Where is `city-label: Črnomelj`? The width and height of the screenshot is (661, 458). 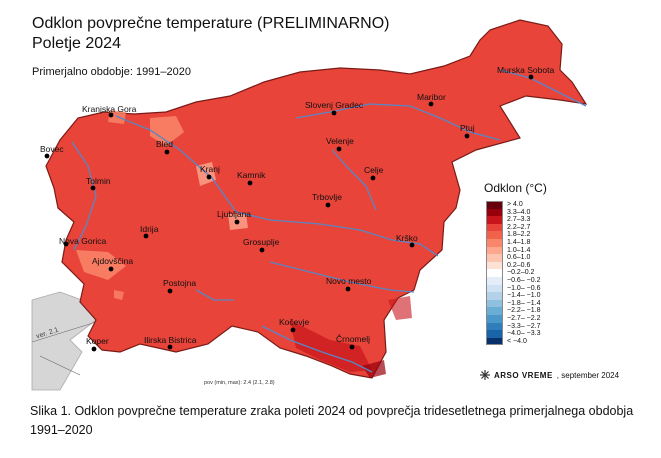
city-label: Črnomelj is located at coordinates (353, 339).